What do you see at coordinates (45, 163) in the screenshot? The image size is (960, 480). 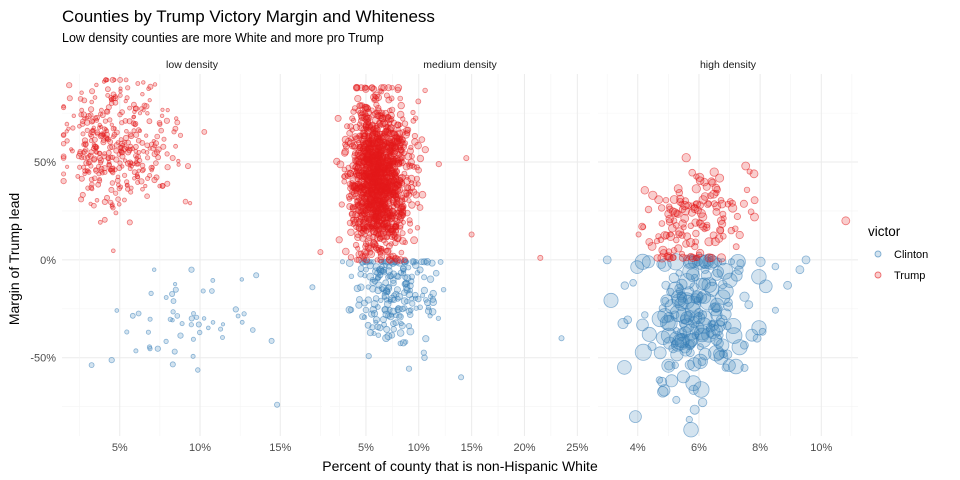 I see `y-tick-label: 50%` at bounding box center [45, 163].